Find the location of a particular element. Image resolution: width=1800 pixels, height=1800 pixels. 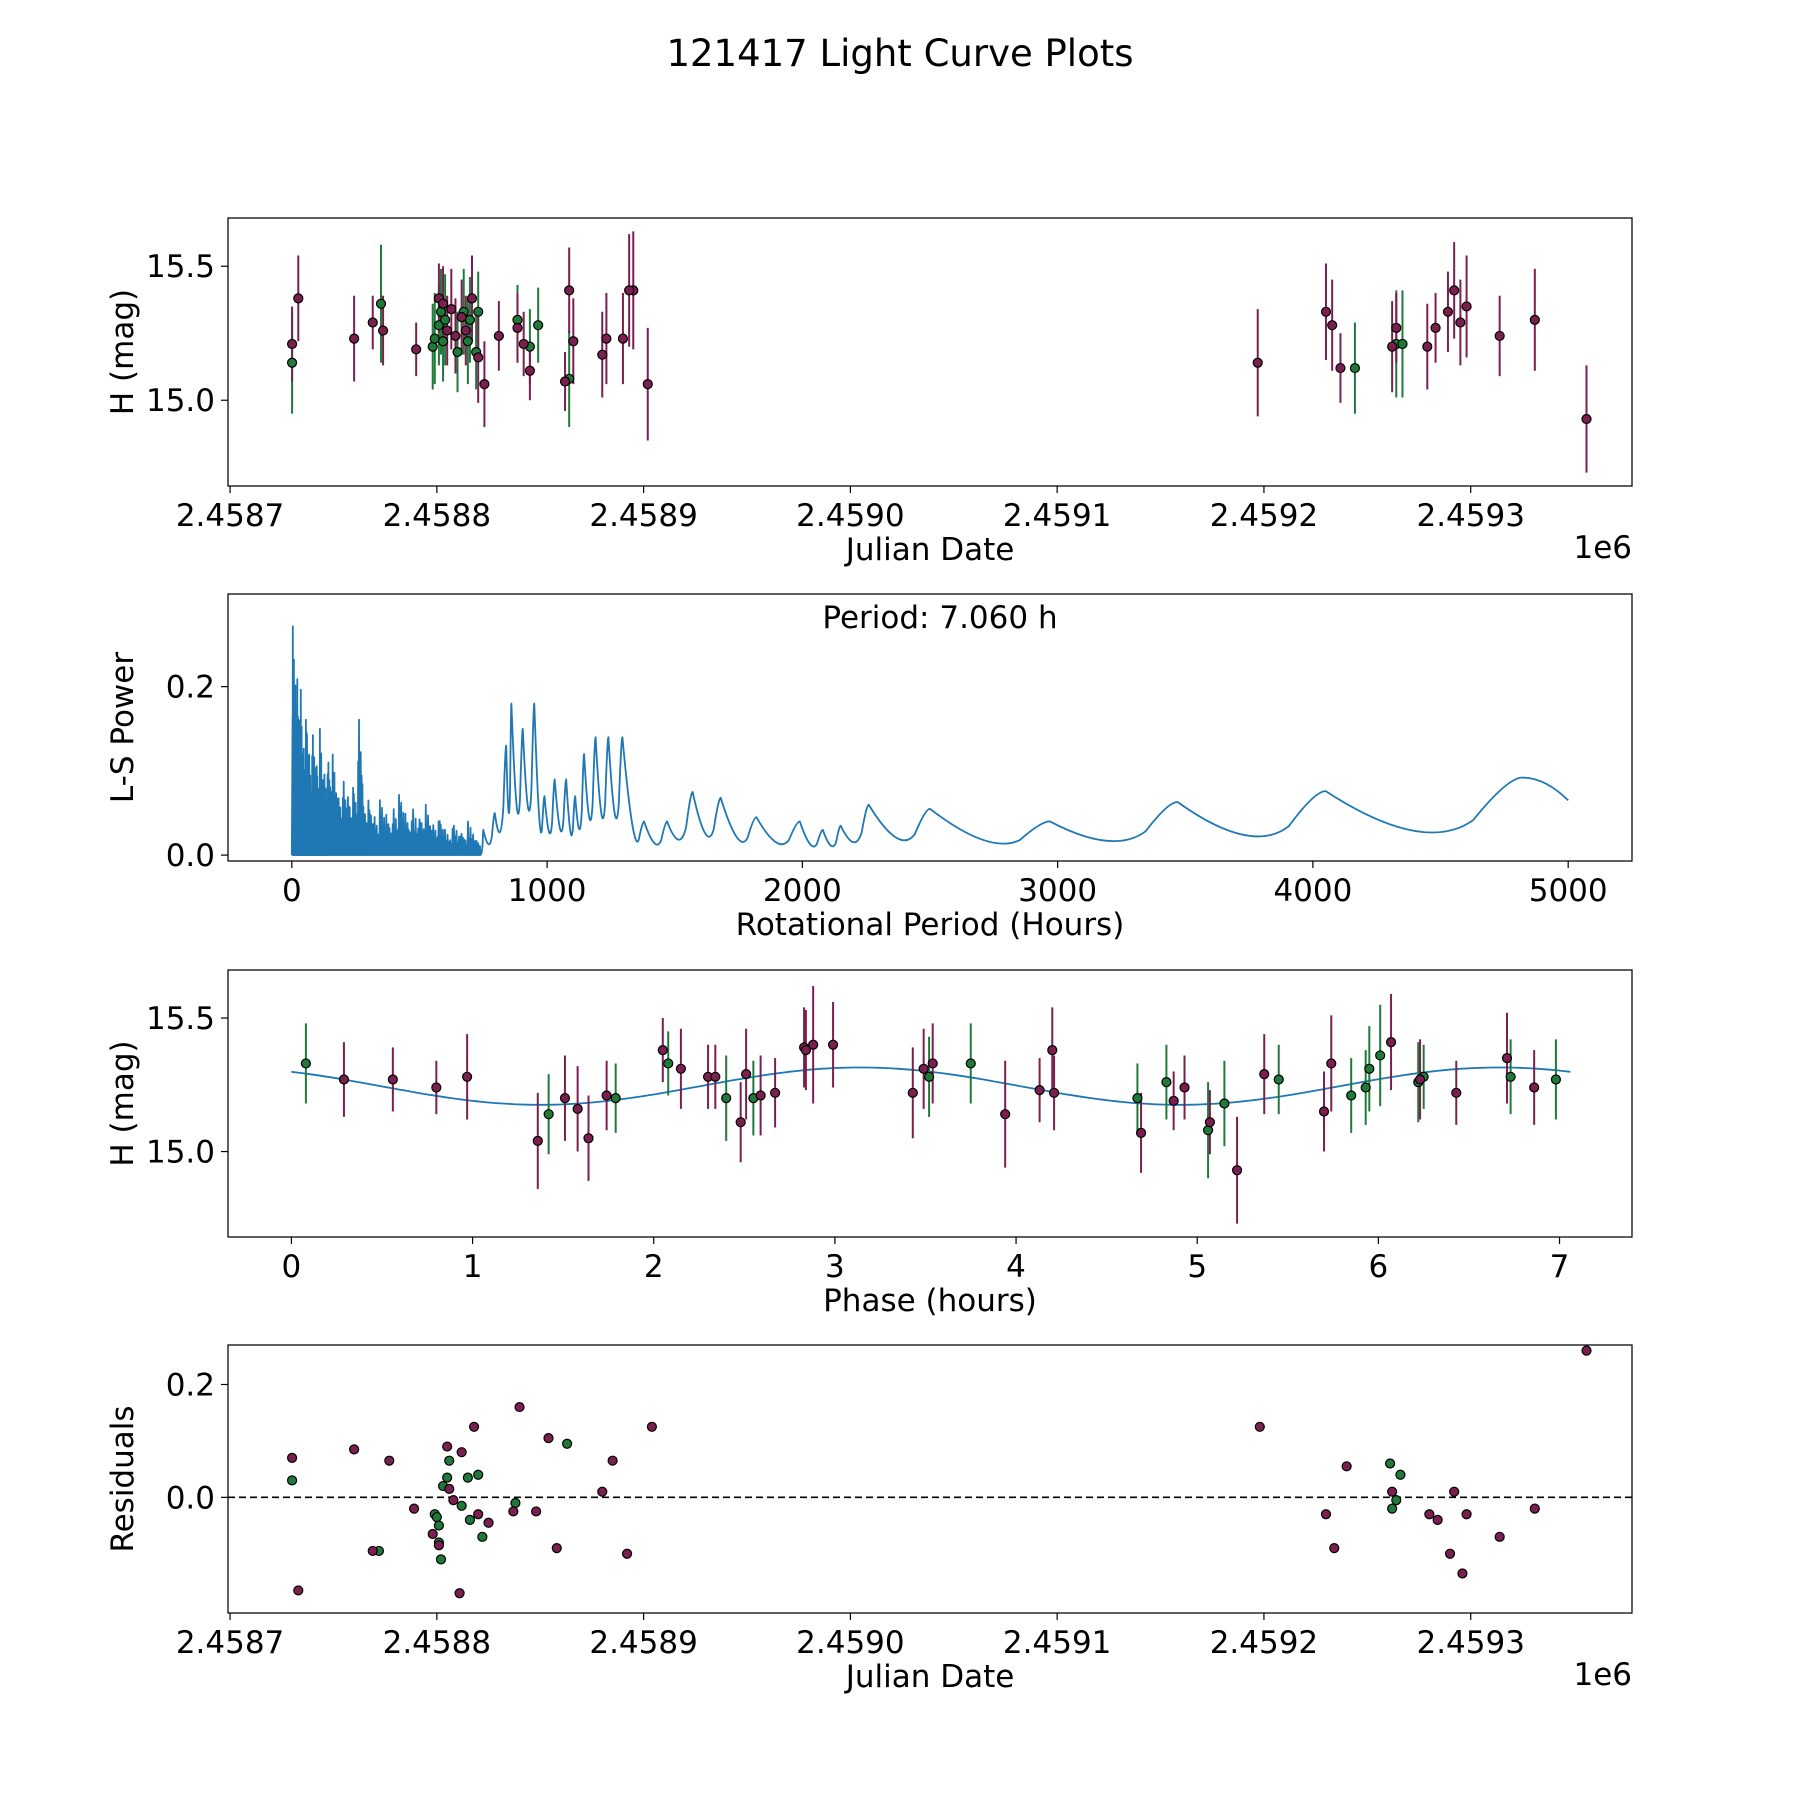

residuals-xtick-label: 2.4590 is located at coordinates (850, 1643).